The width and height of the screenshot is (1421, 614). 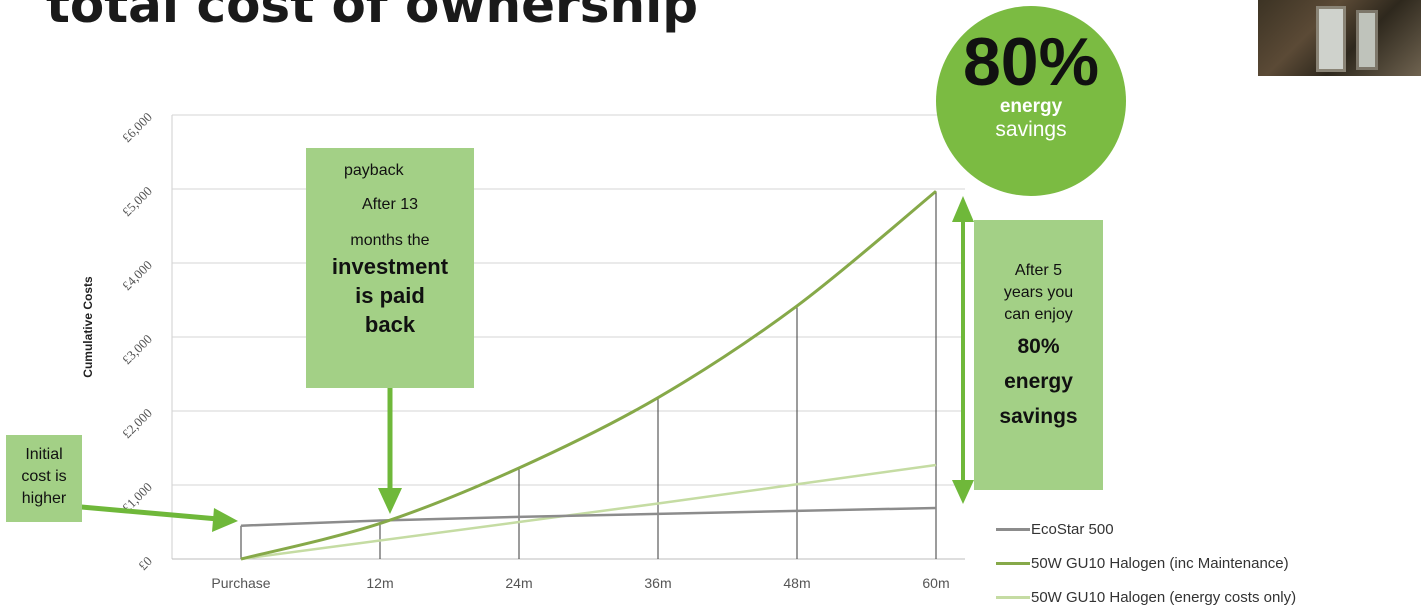 I want to click on payback-arrow-head, so click(x=390, y=501).